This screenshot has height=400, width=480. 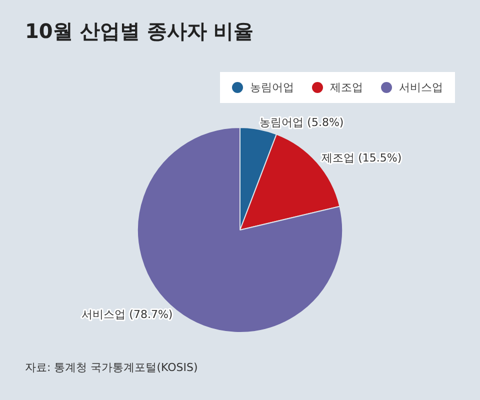 What do you see at coordinates (346, 87) in the screenshot?
I see `legend-label: 제조업` at bounding box center [346, 87].